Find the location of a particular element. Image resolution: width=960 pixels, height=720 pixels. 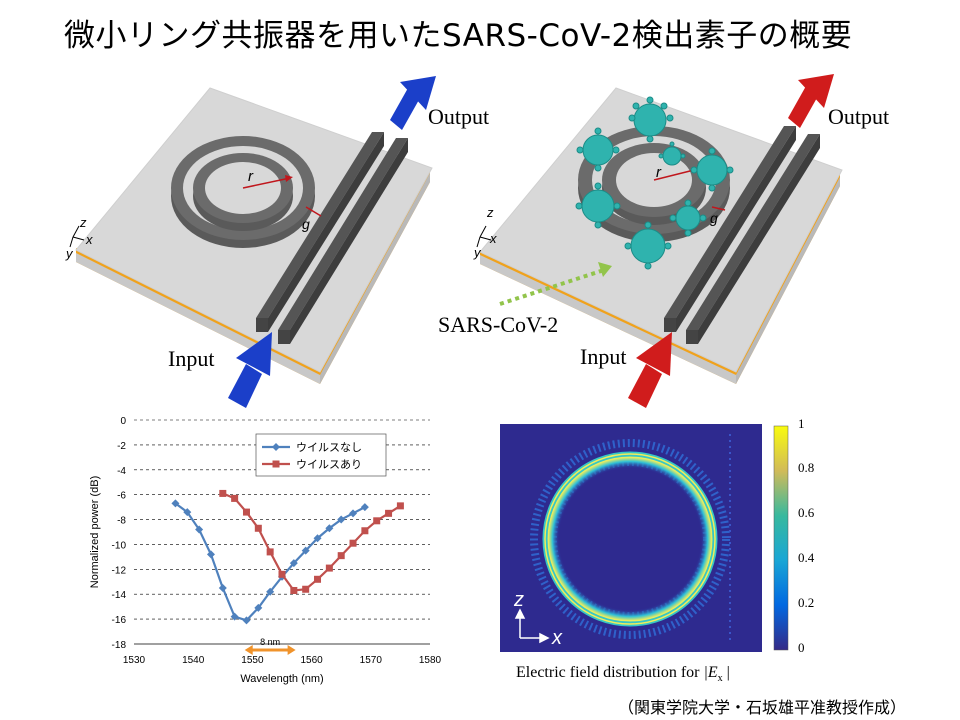

y-tick-label: -18 is located at coordinates (119, 645).